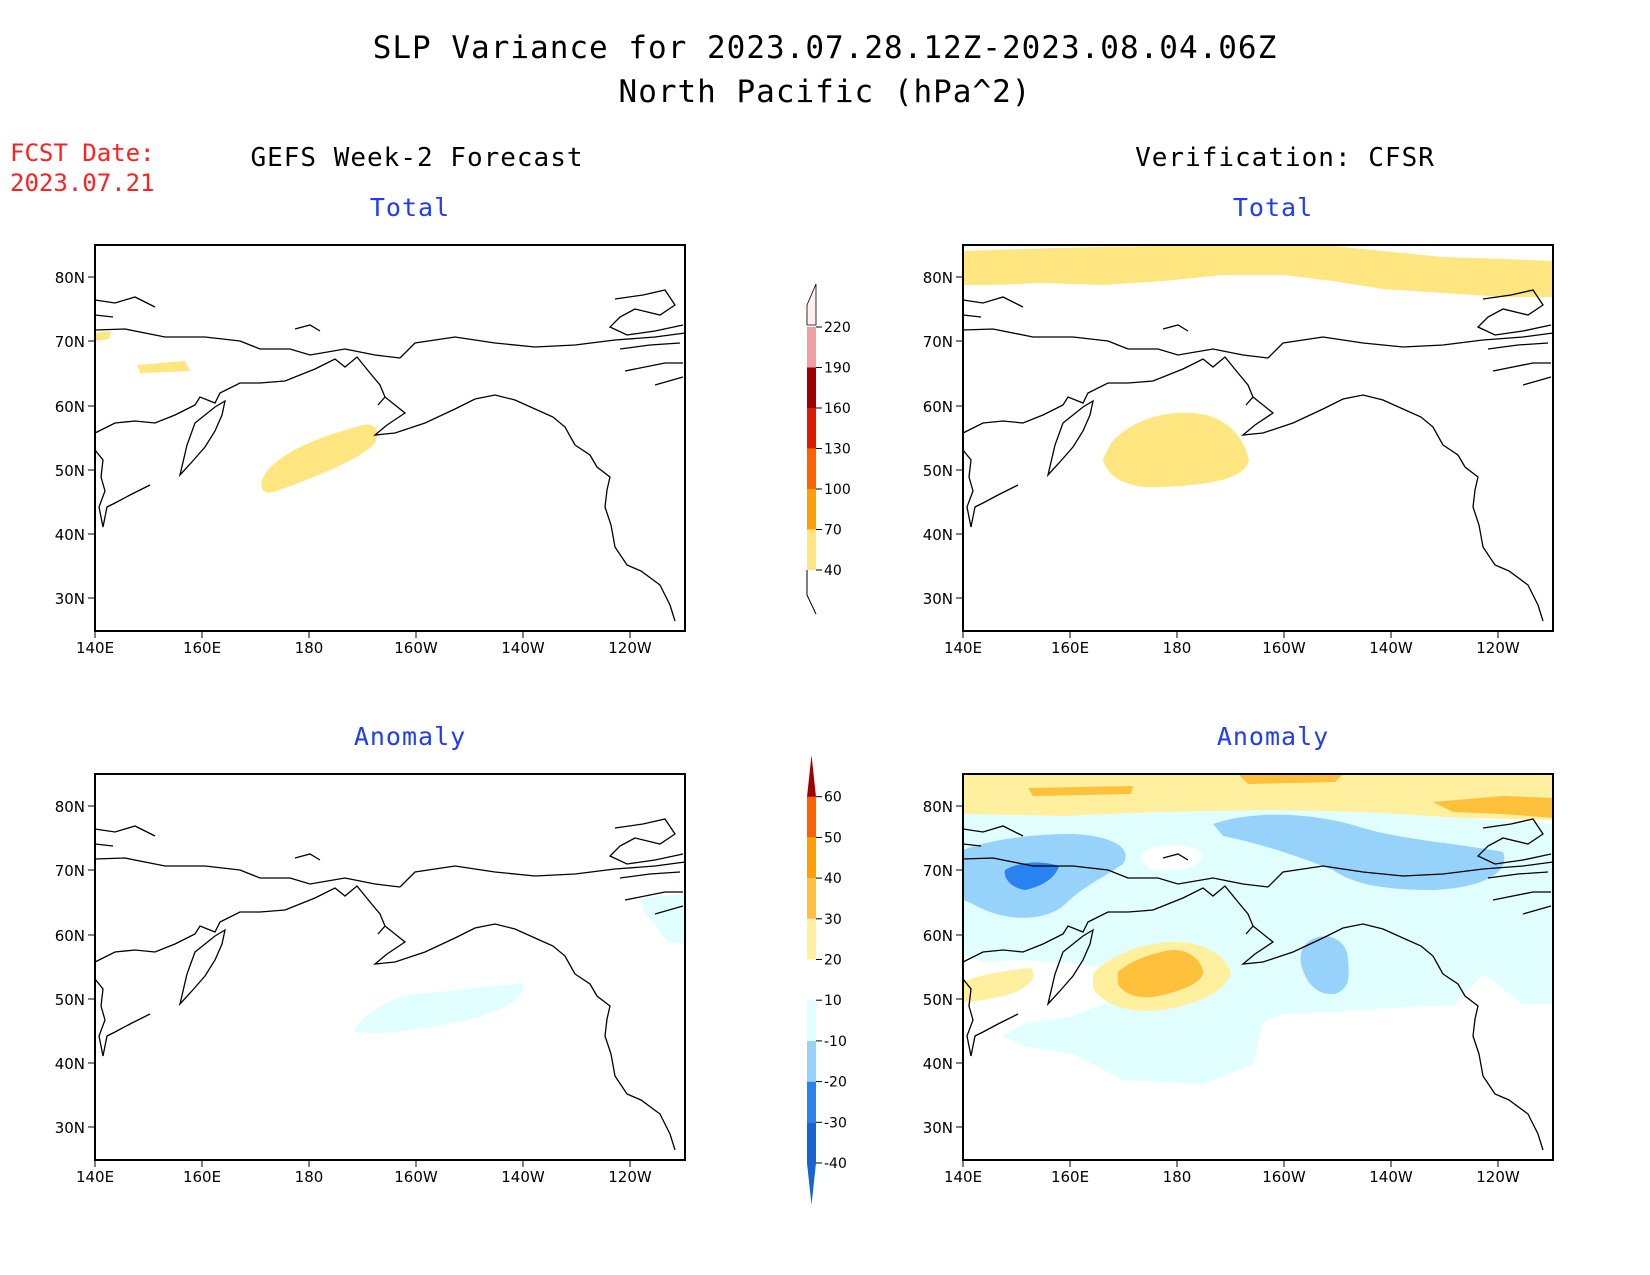 This screenshot has height=1275, width=1650. What do you see at coordinates (1324, 965) in the screenshot?
I see `shade-minus30-minus20-c` at bounding box center [1324, 965].